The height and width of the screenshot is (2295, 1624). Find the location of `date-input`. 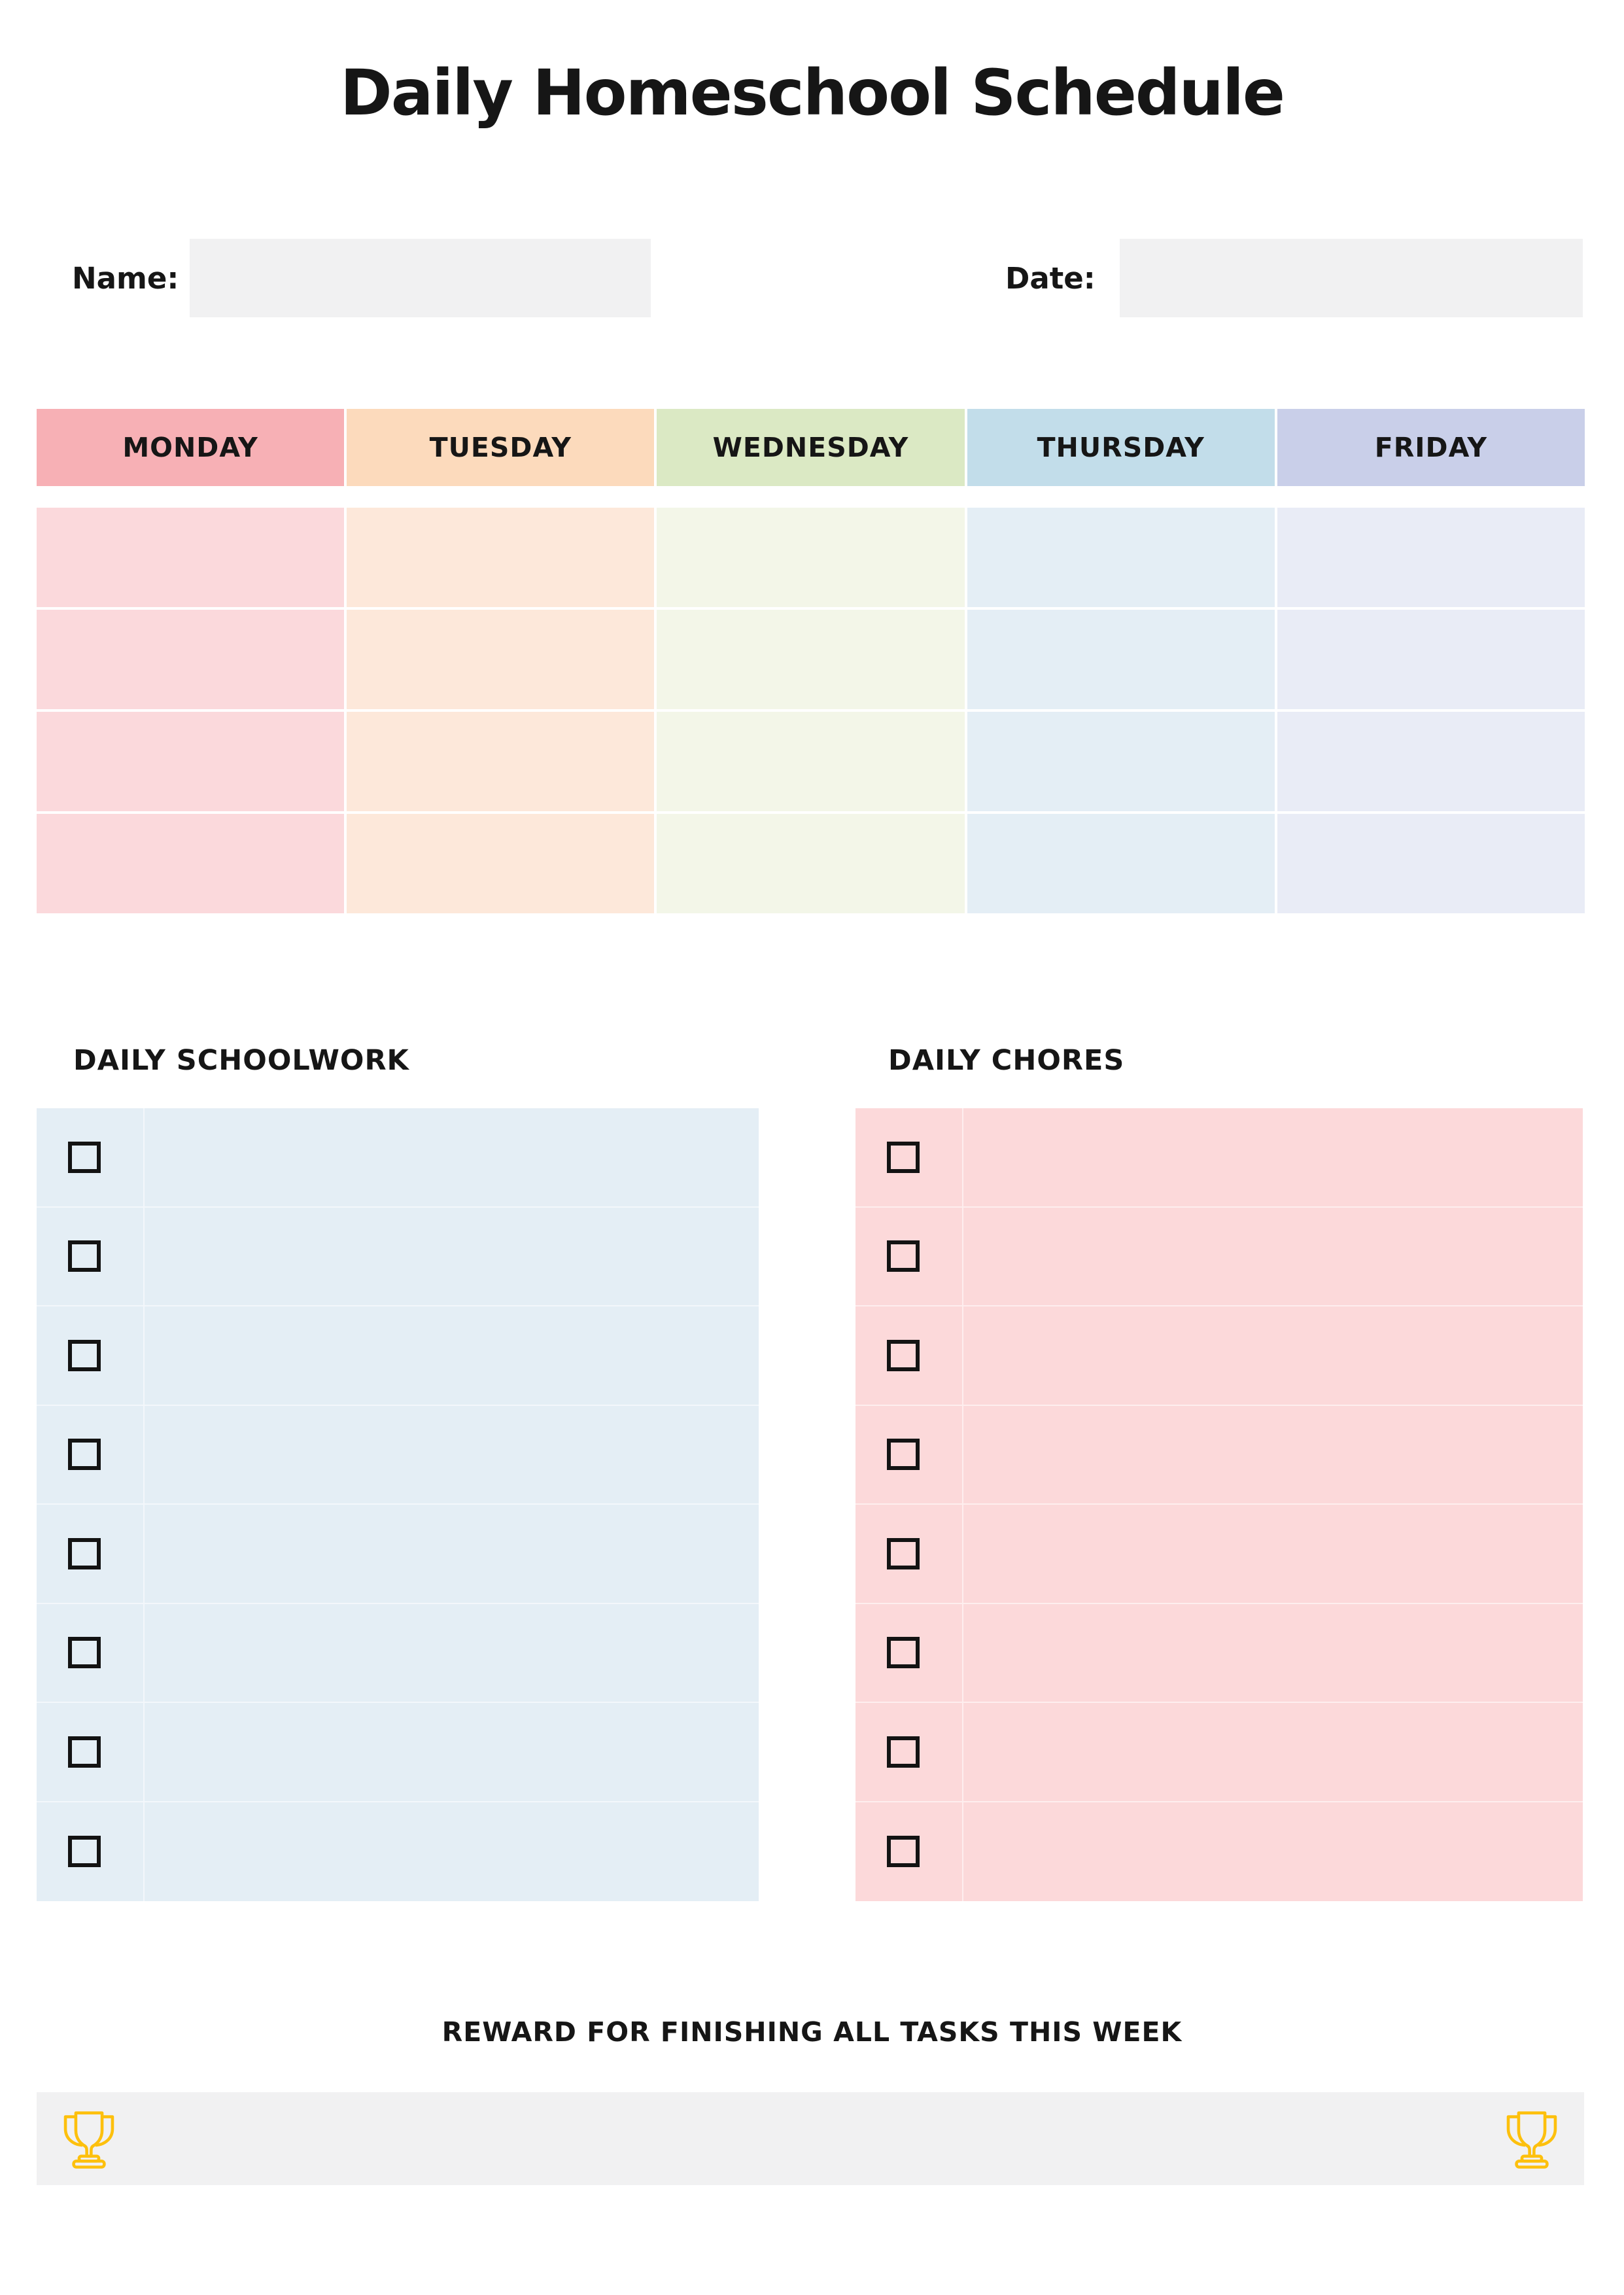

date-input is located at coordinates (1351, 278).